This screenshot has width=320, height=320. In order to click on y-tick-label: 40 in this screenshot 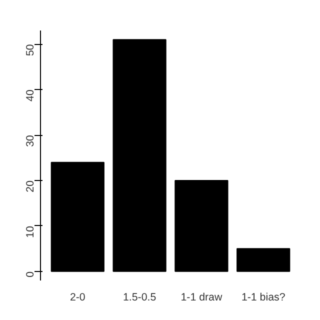, I will do `click(30, 96)`.